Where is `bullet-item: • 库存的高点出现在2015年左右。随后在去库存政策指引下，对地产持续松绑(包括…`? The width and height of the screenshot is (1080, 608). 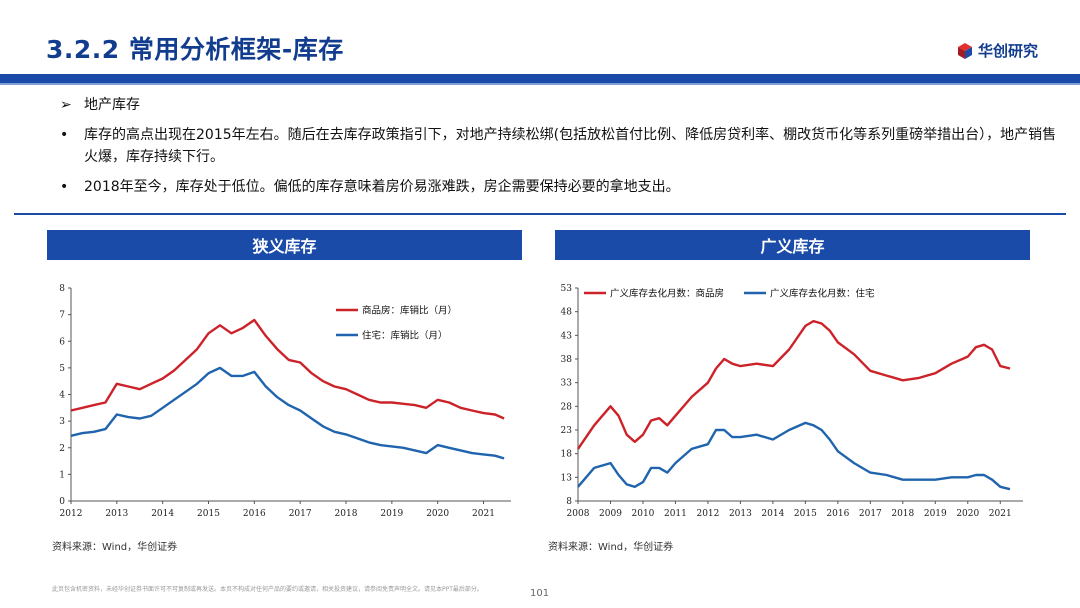 bullet-item: • 库存的高点出现在2015年左右。随后在去库存政策指引下，对地产持续松绑(包括… is located at coordinates (558, 146).